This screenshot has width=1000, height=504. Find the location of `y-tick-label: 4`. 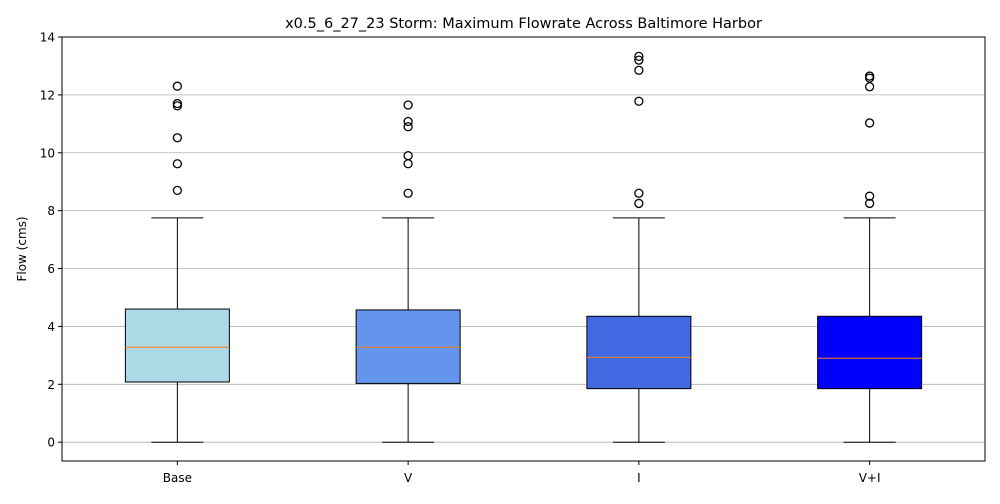

y-tick-label: 4 is located at coordinates (51, 327).